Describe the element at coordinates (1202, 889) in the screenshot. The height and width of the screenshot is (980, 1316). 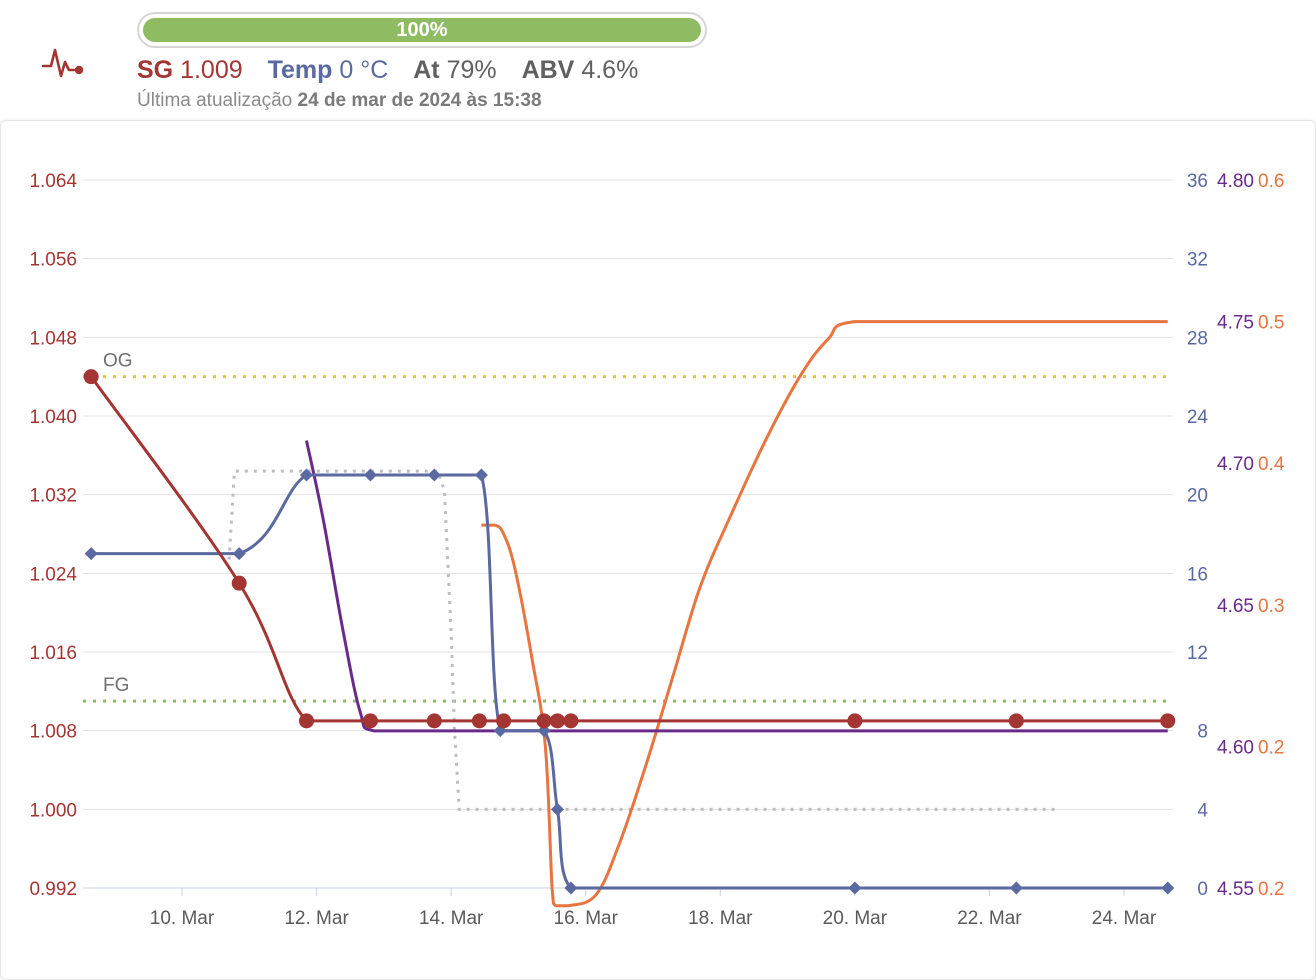
I see `temp-tick-label: 0` at that location.